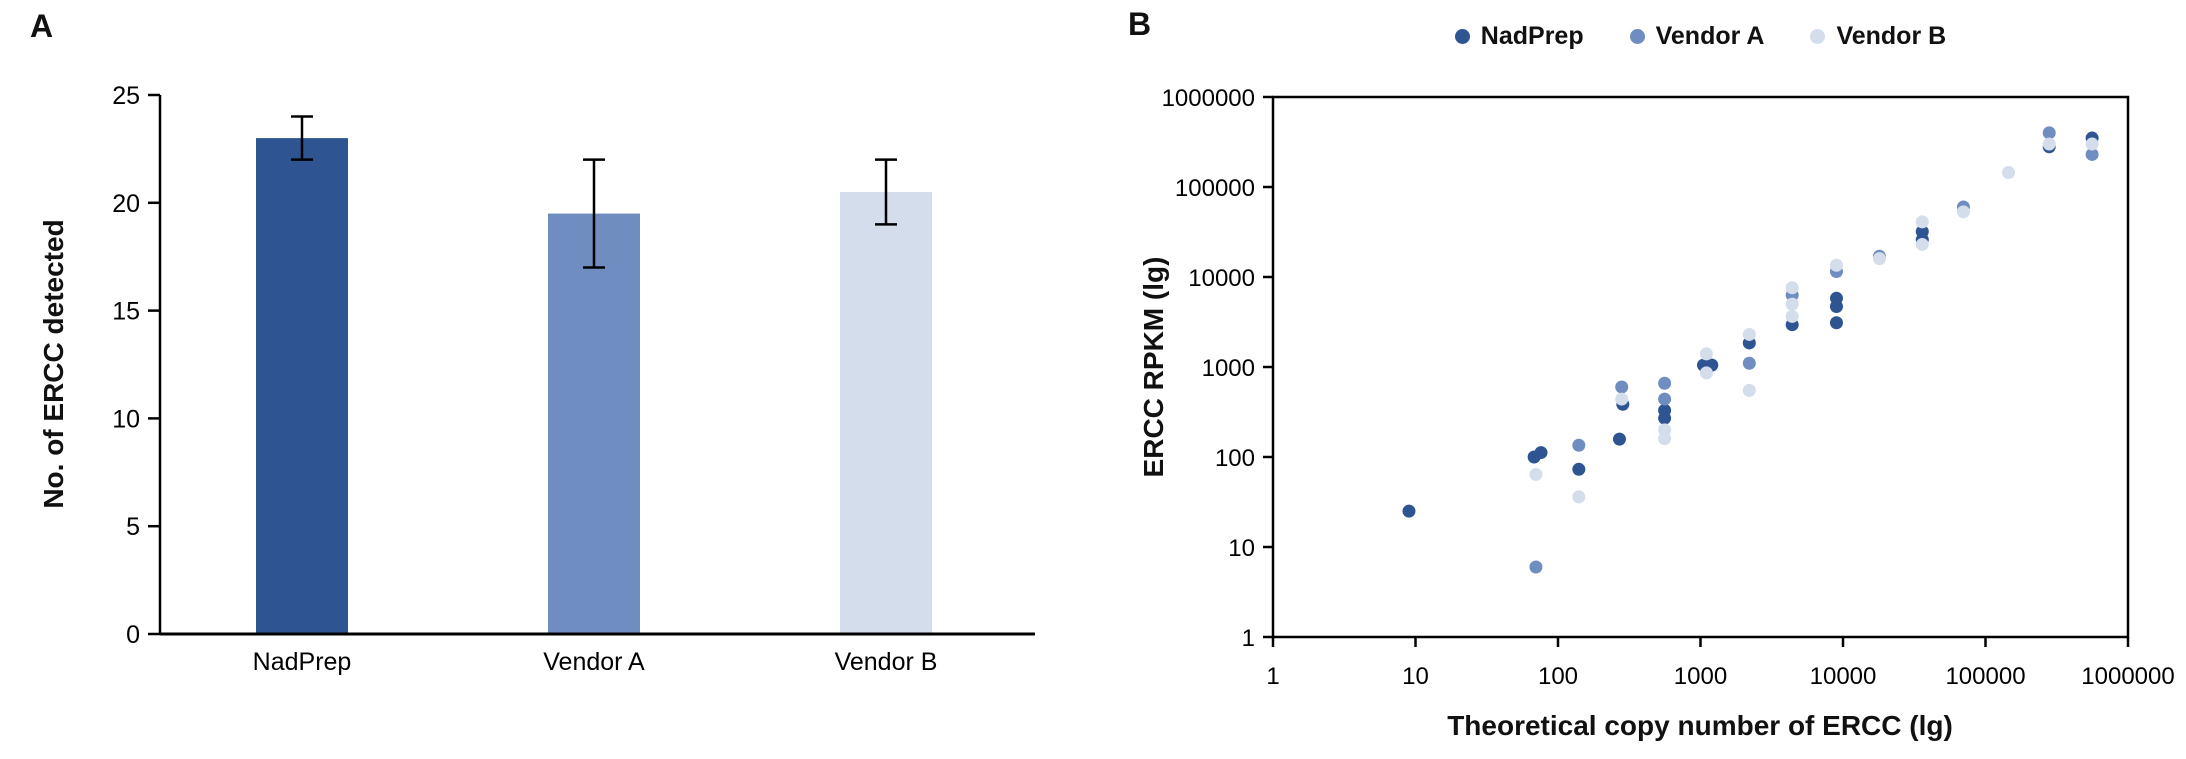 The image size is (2186, 759). Describe the element at coordinates (1891, 36) in the screenshot. I see `legend-label-vendor-b: Vendor B` at that location.